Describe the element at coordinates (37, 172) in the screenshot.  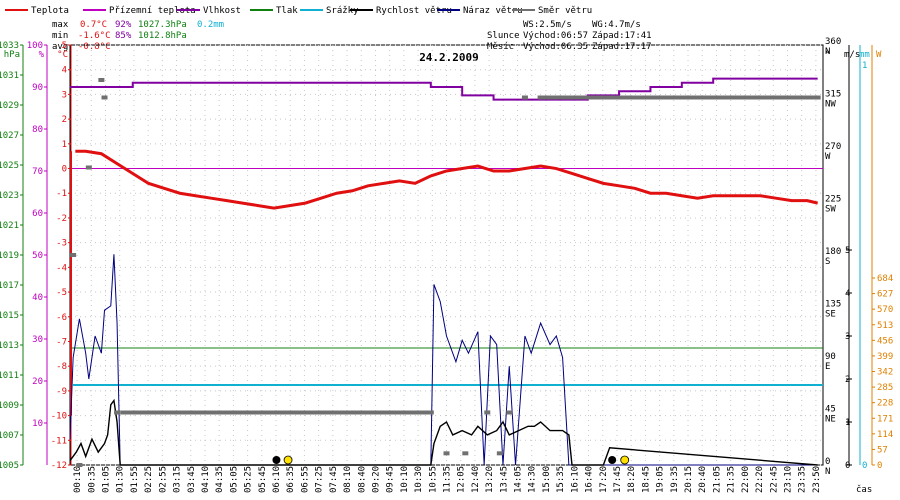
I see `humidity-tick-label: 70` at that location.